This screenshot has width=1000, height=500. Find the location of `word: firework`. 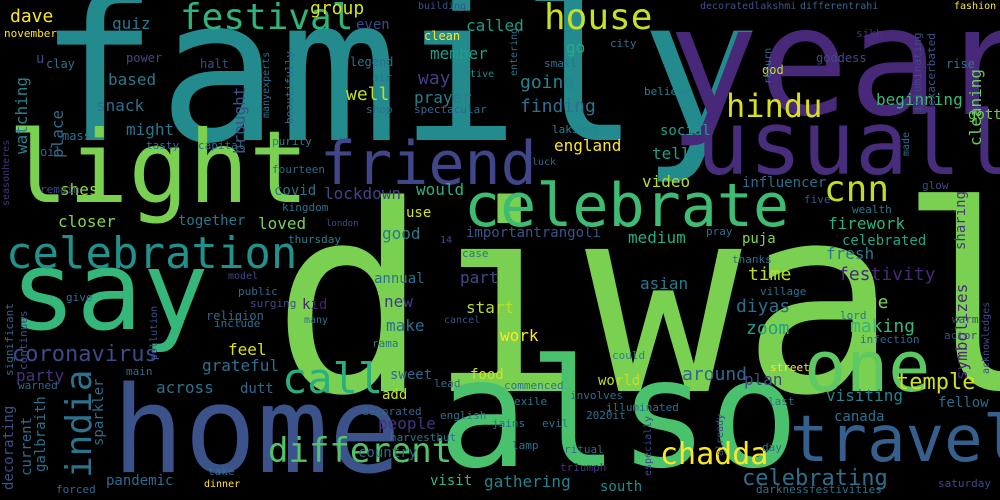

word: firework is located at coordinates (867, 223).